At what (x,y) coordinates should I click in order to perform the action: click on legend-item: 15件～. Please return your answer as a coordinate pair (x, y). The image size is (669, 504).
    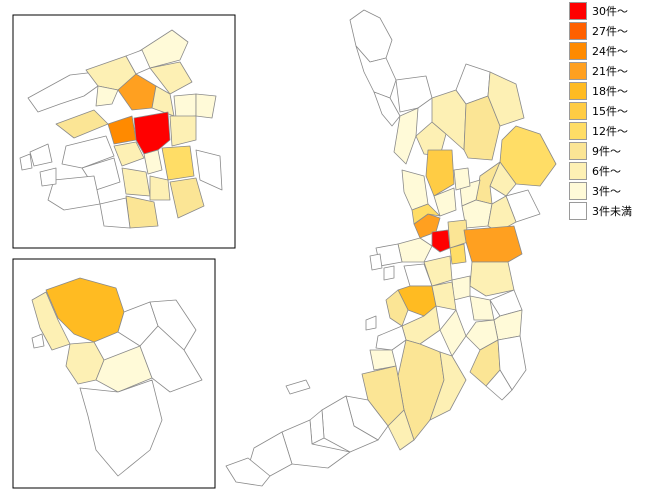
    Looking at the image, I should click on (600, 111).